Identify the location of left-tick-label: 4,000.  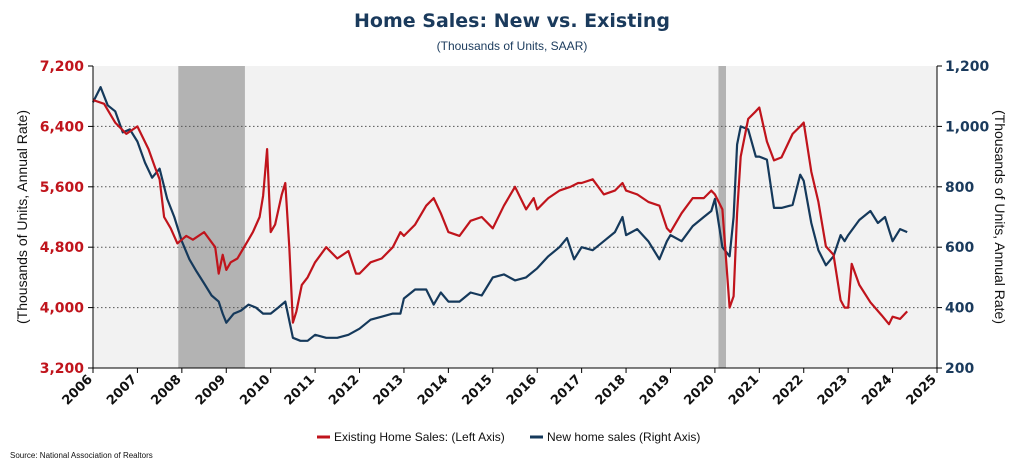
(62, 309).